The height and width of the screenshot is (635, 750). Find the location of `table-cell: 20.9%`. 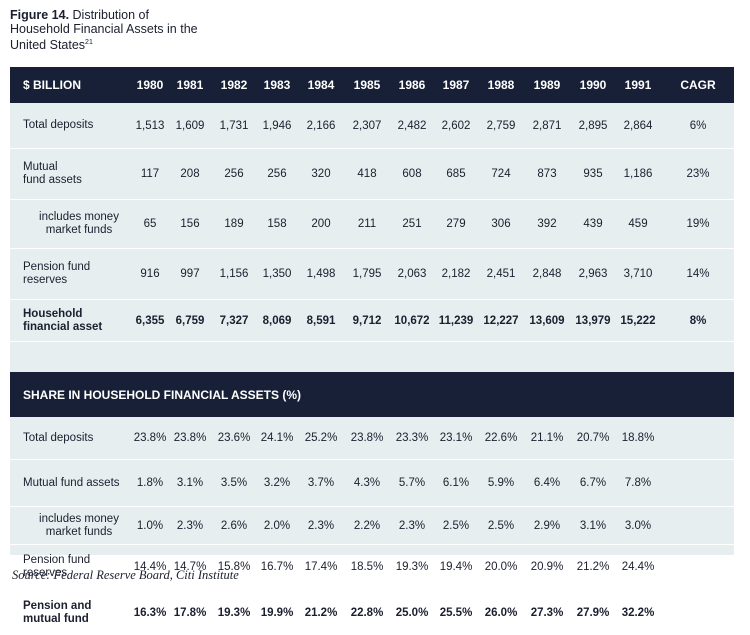

table-cell: 20.9% is located at coordinates (547, 567).